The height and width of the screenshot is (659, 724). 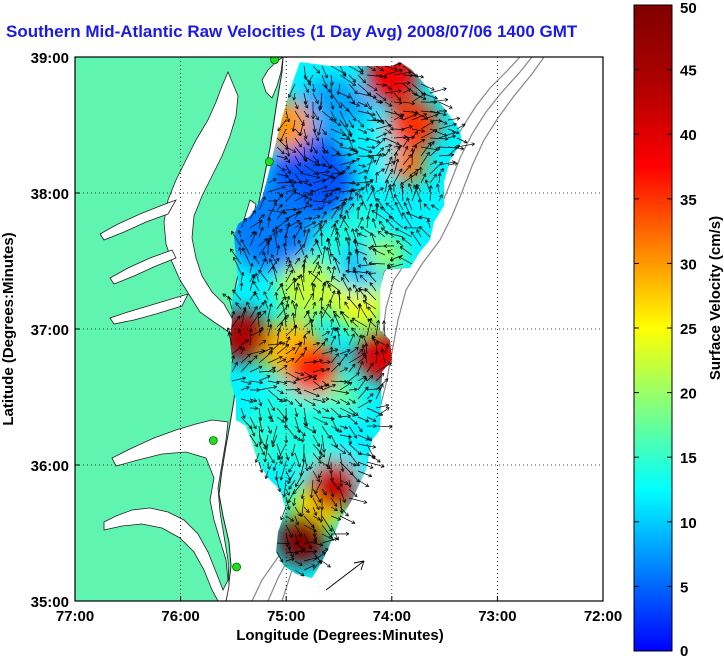 What do you see at coordinates (688, 394) in the screenshot?
I see `colorbar-tick-label: 20` at bounding box center [688, 394].